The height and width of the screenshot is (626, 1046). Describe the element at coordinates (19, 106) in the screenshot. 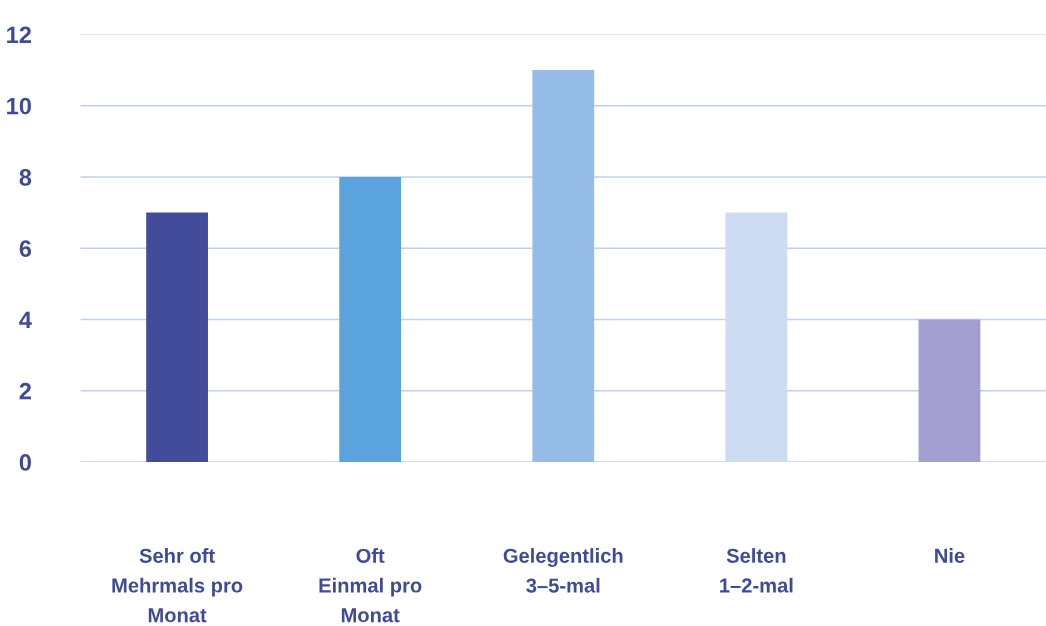

I see `y-tick-label: 10` at that location.